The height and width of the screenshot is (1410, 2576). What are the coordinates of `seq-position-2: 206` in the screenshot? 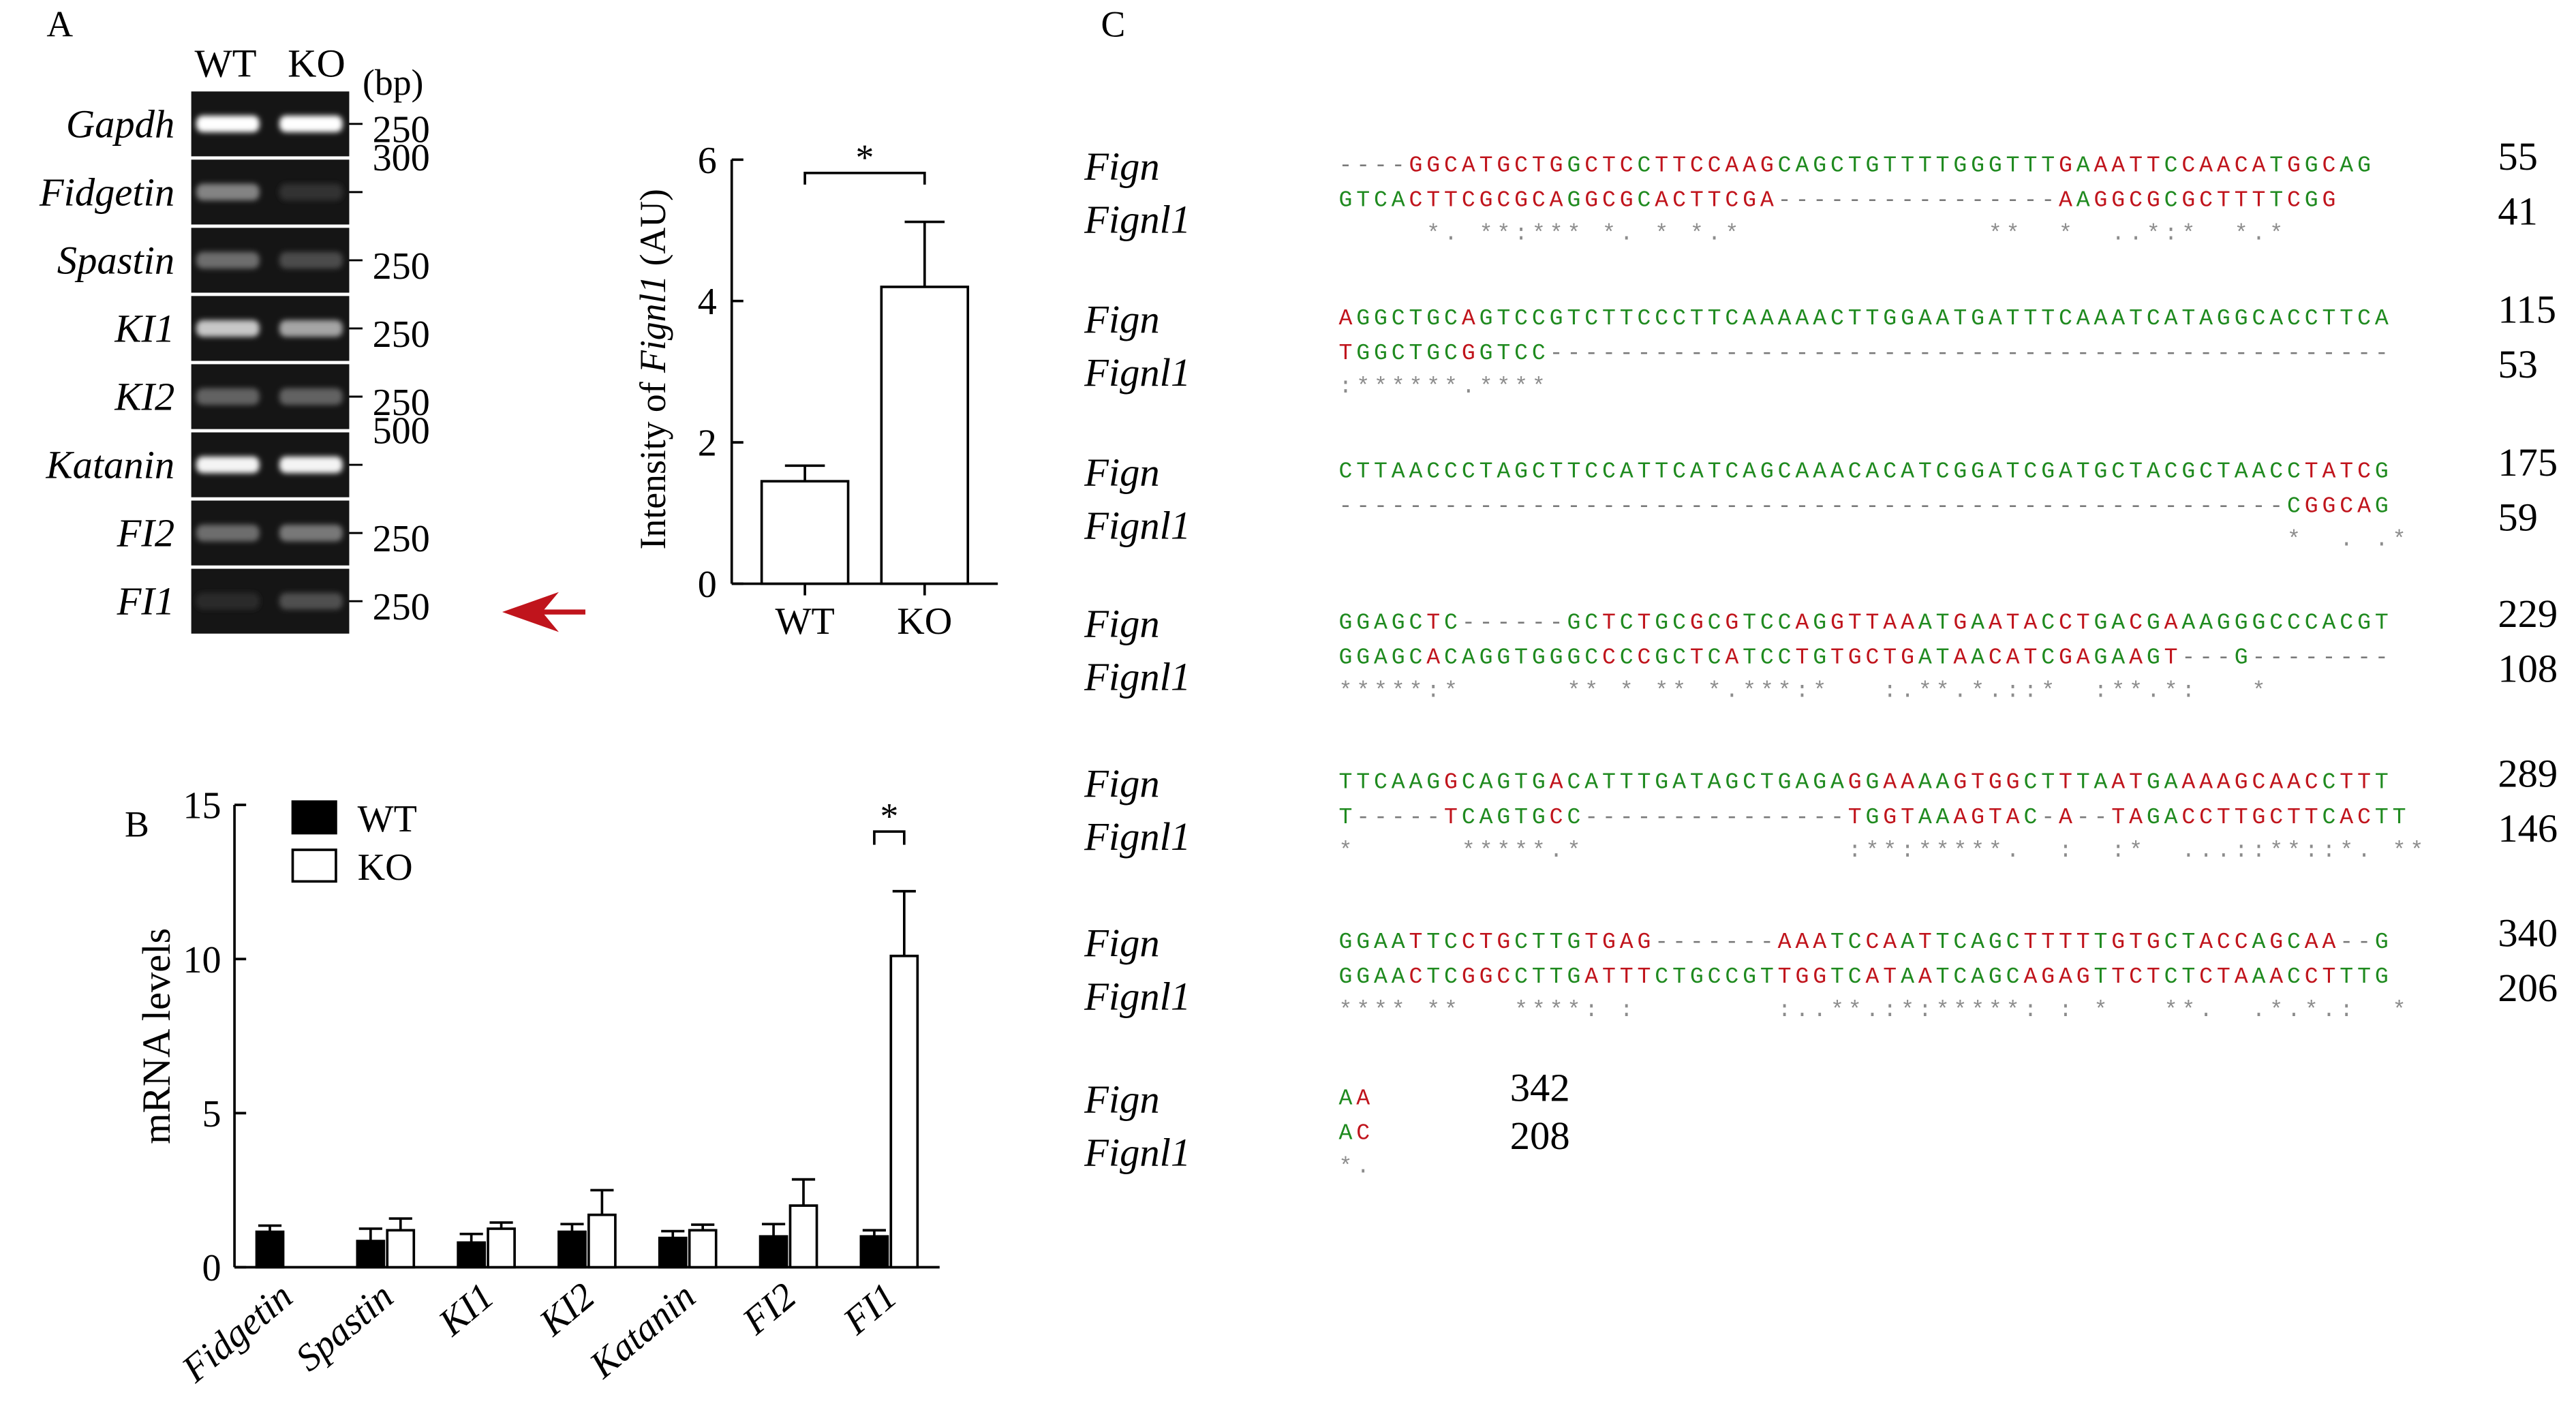 It's located at (2528, 988).